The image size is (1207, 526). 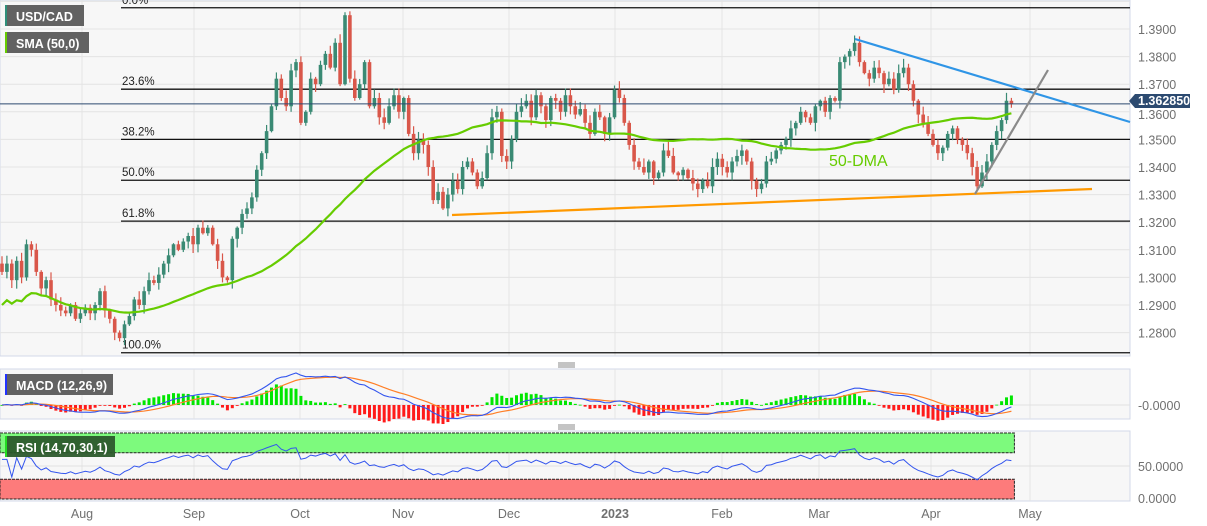 What do you see at coordinates (47, 42) in the screenshot?
I see `sma-label: SMA (50,0)` at bounding box center [47, 42].